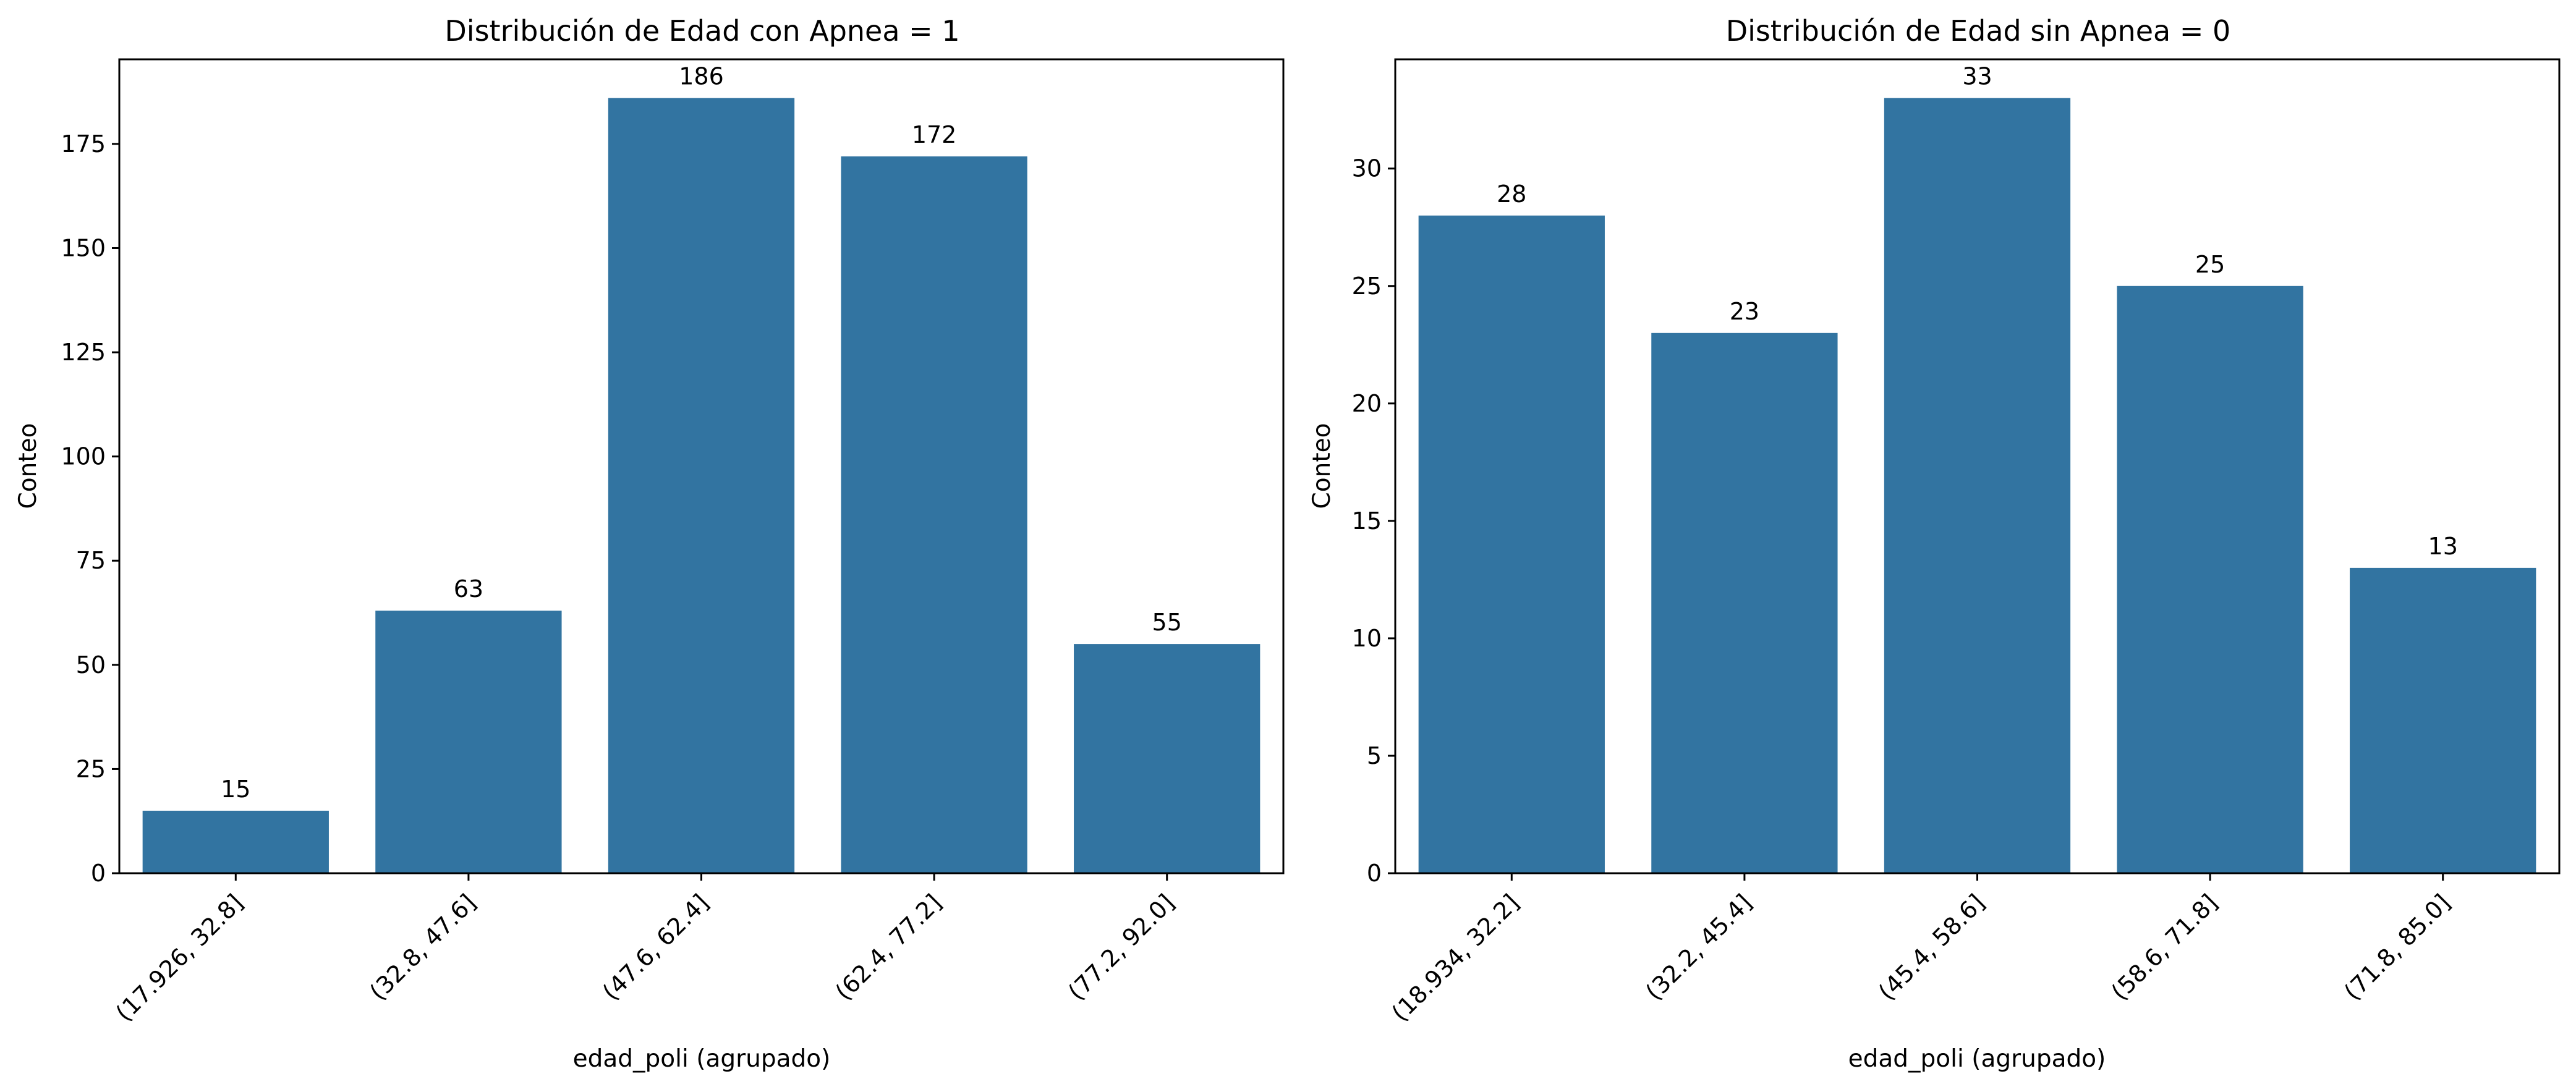  I want to click on bar-value-label-2: 33, so click(1977, 76).